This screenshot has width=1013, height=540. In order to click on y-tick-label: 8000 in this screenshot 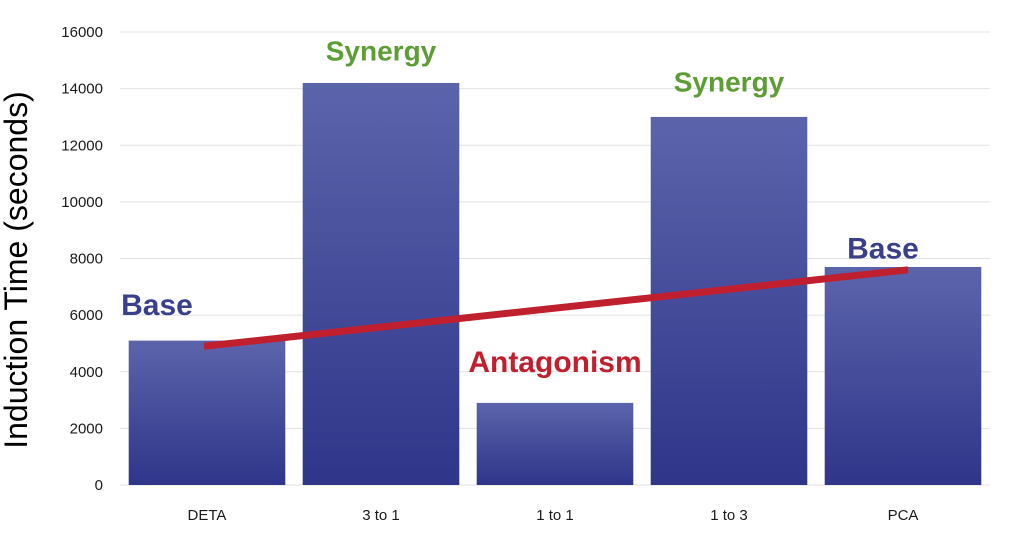, I will do `click(86, 259)`.